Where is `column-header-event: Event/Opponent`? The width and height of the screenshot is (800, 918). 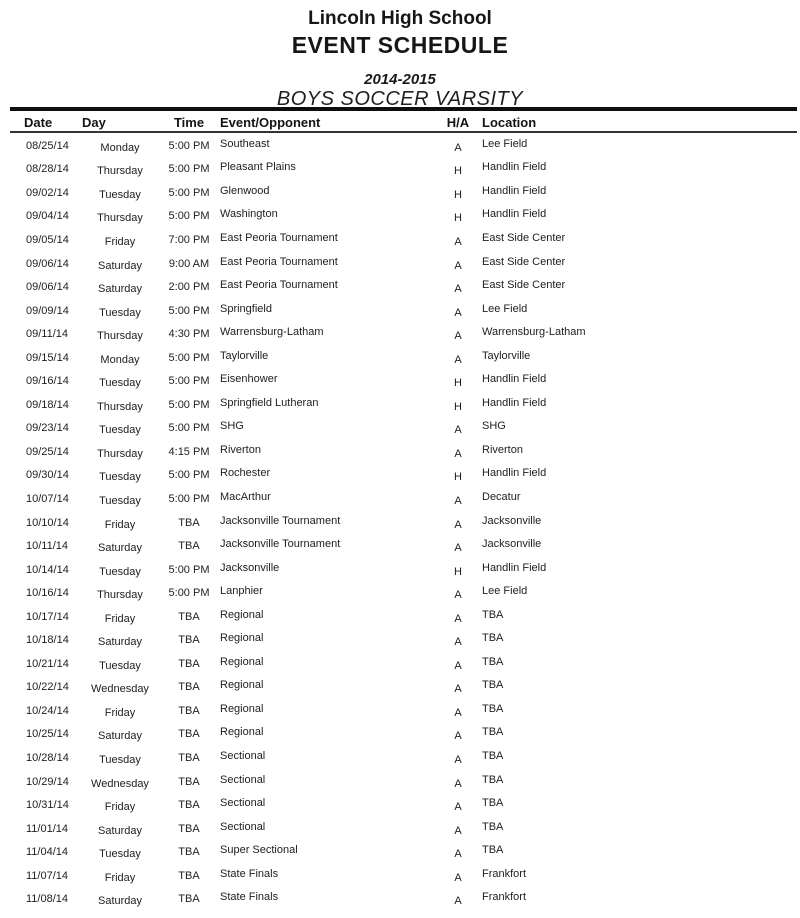 column-header-event: Event/Opponent is located at coordinates (270, 122).